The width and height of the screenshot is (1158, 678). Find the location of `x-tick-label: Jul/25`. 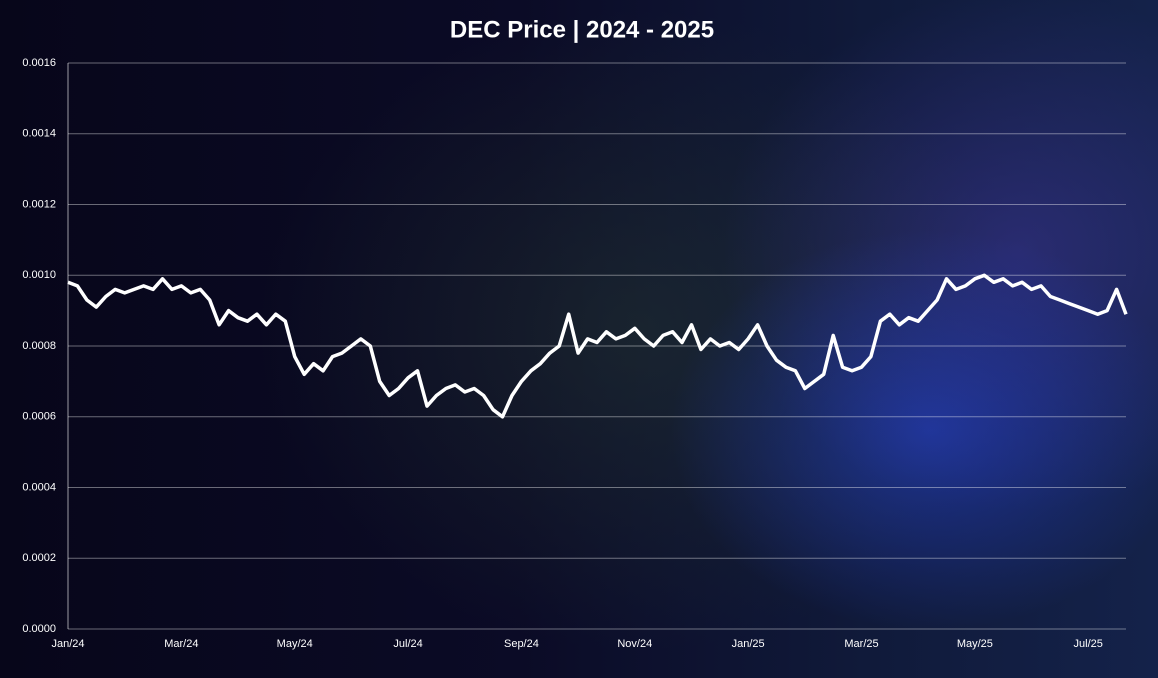

x-tick-label: Jul/25 is located at coordinates (1088, 644).